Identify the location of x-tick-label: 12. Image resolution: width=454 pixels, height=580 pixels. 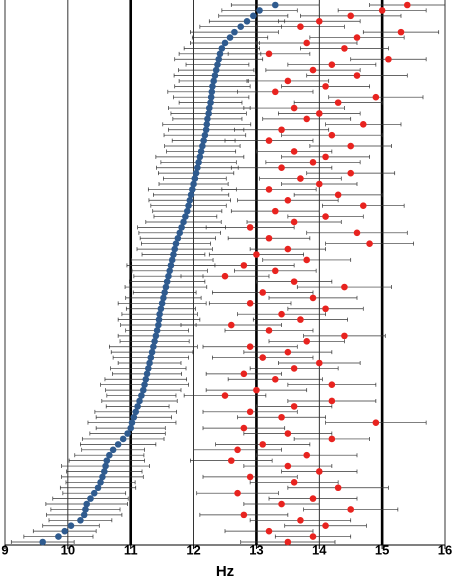
(193, 549).